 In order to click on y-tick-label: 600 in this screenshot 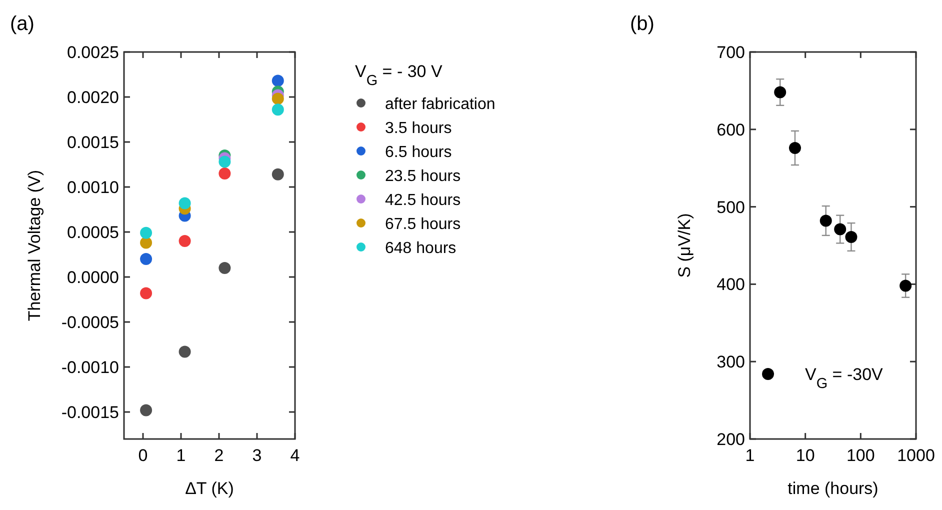, I will do `click(730, 130)`.